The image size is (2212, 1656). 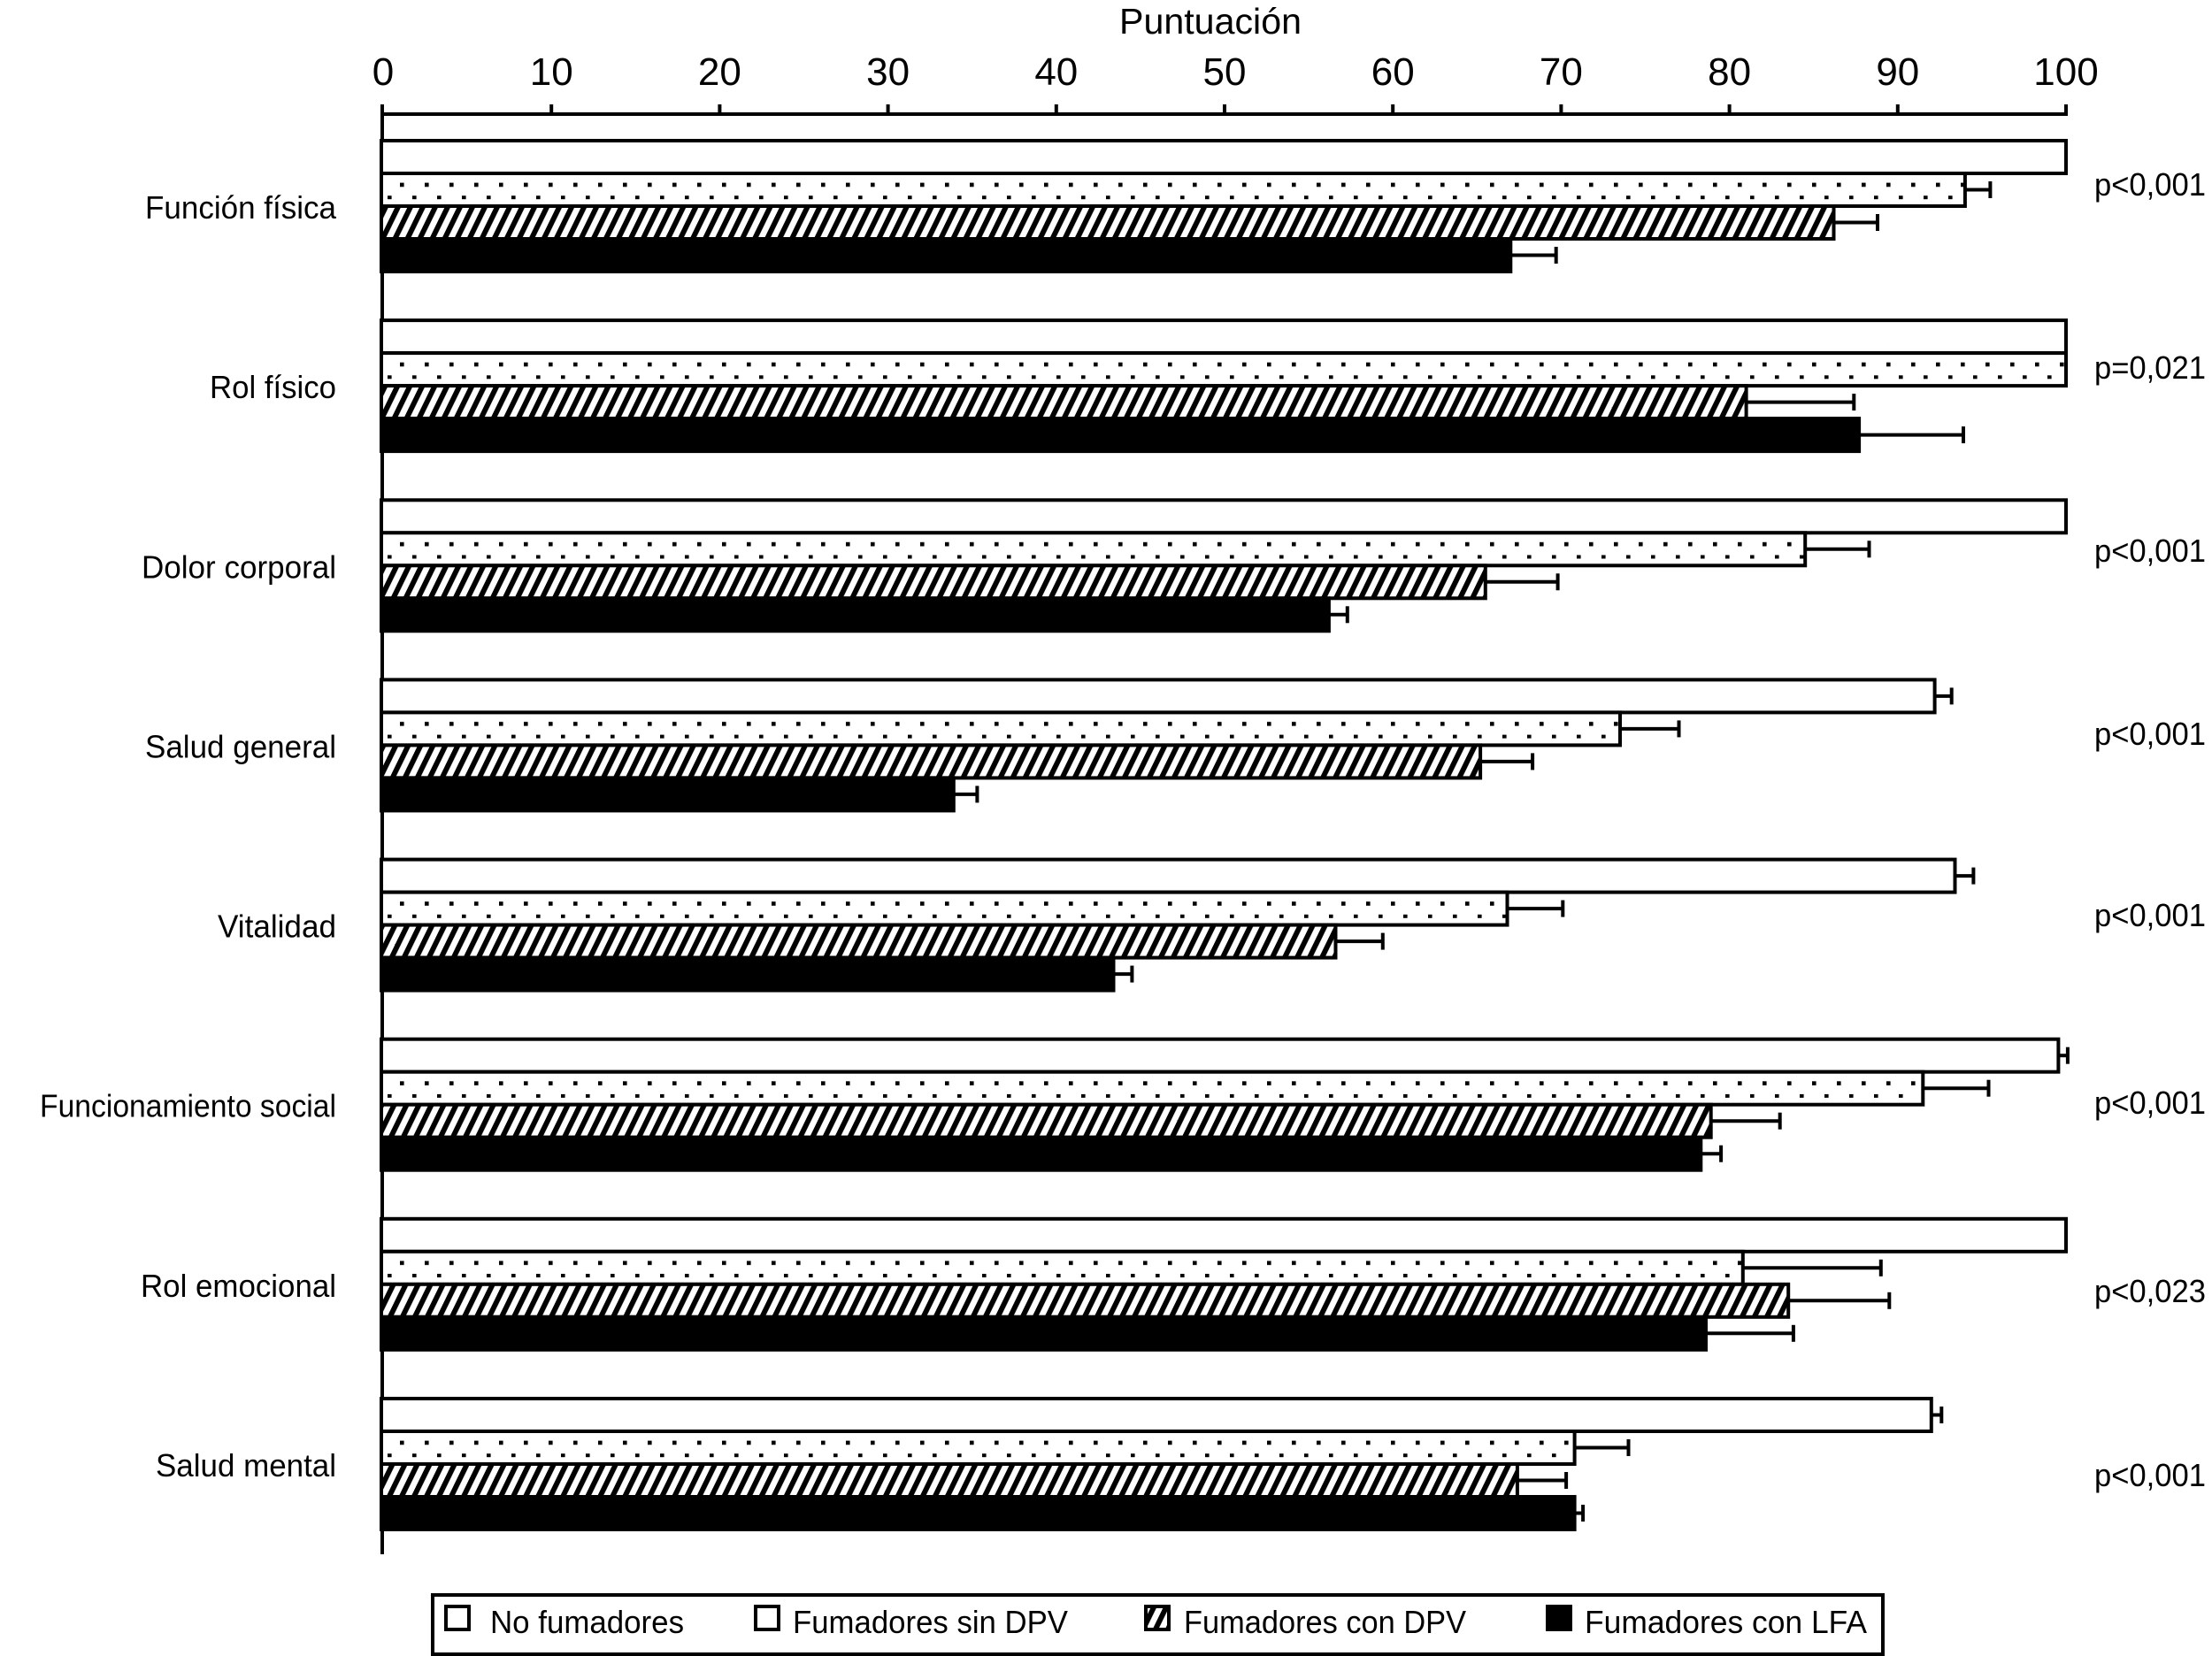 I want to click on svg-text: 30, so click(x=888, y=72).